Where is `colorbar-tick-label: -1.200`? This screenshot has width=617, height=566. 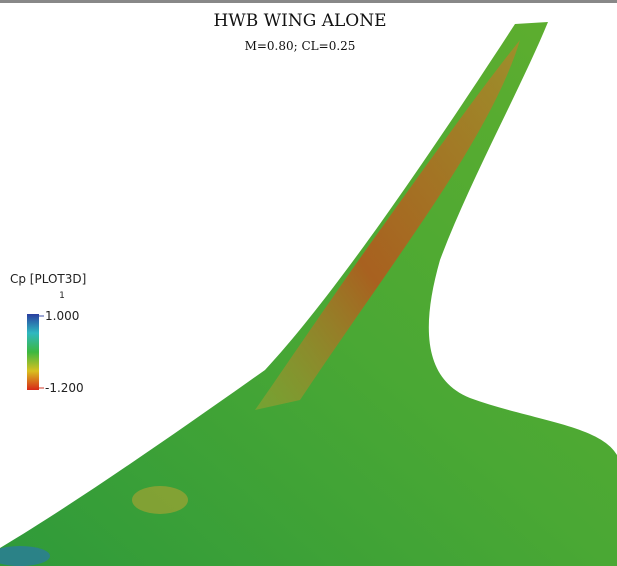 colorbar-tick-label: -1.200 is located at coordinates (64, 388).